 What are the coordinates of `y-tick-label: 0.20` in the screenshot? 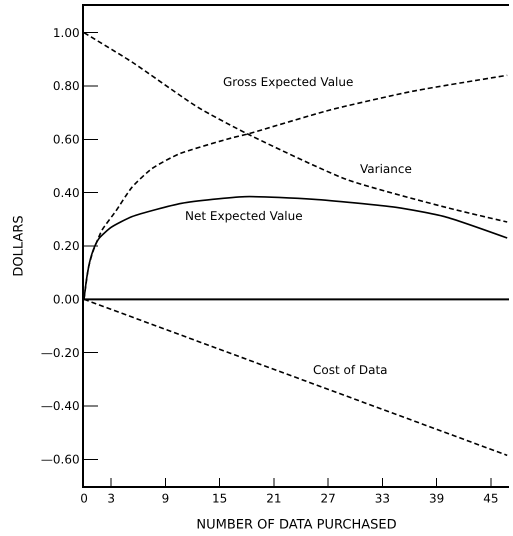 It's located at (66, 246).